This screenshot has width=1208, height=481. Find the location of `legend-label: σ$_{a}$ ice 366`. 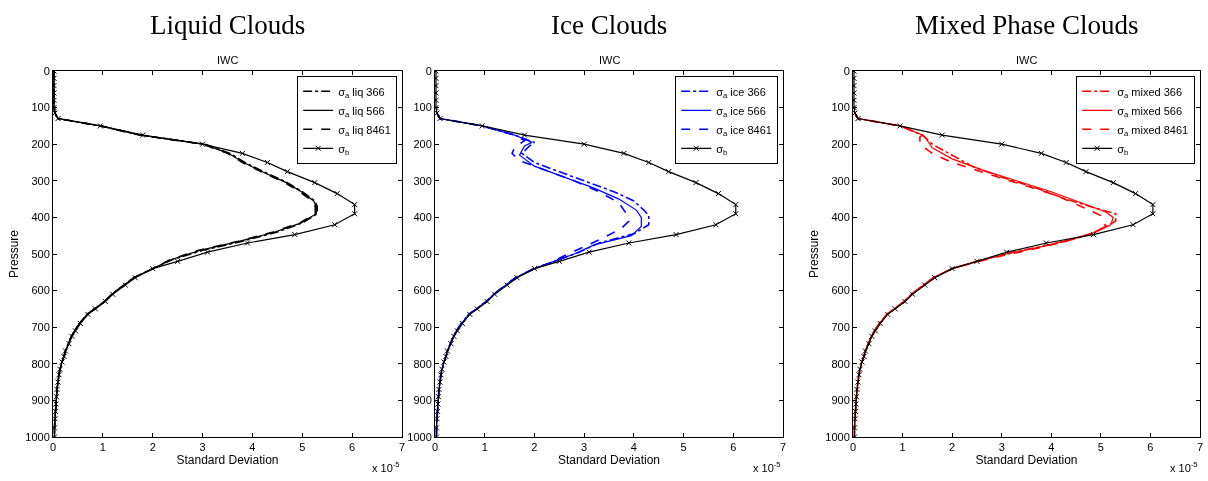

legend-label: σ$_{a}$ ice 366 is located at coordinates (741, 92).